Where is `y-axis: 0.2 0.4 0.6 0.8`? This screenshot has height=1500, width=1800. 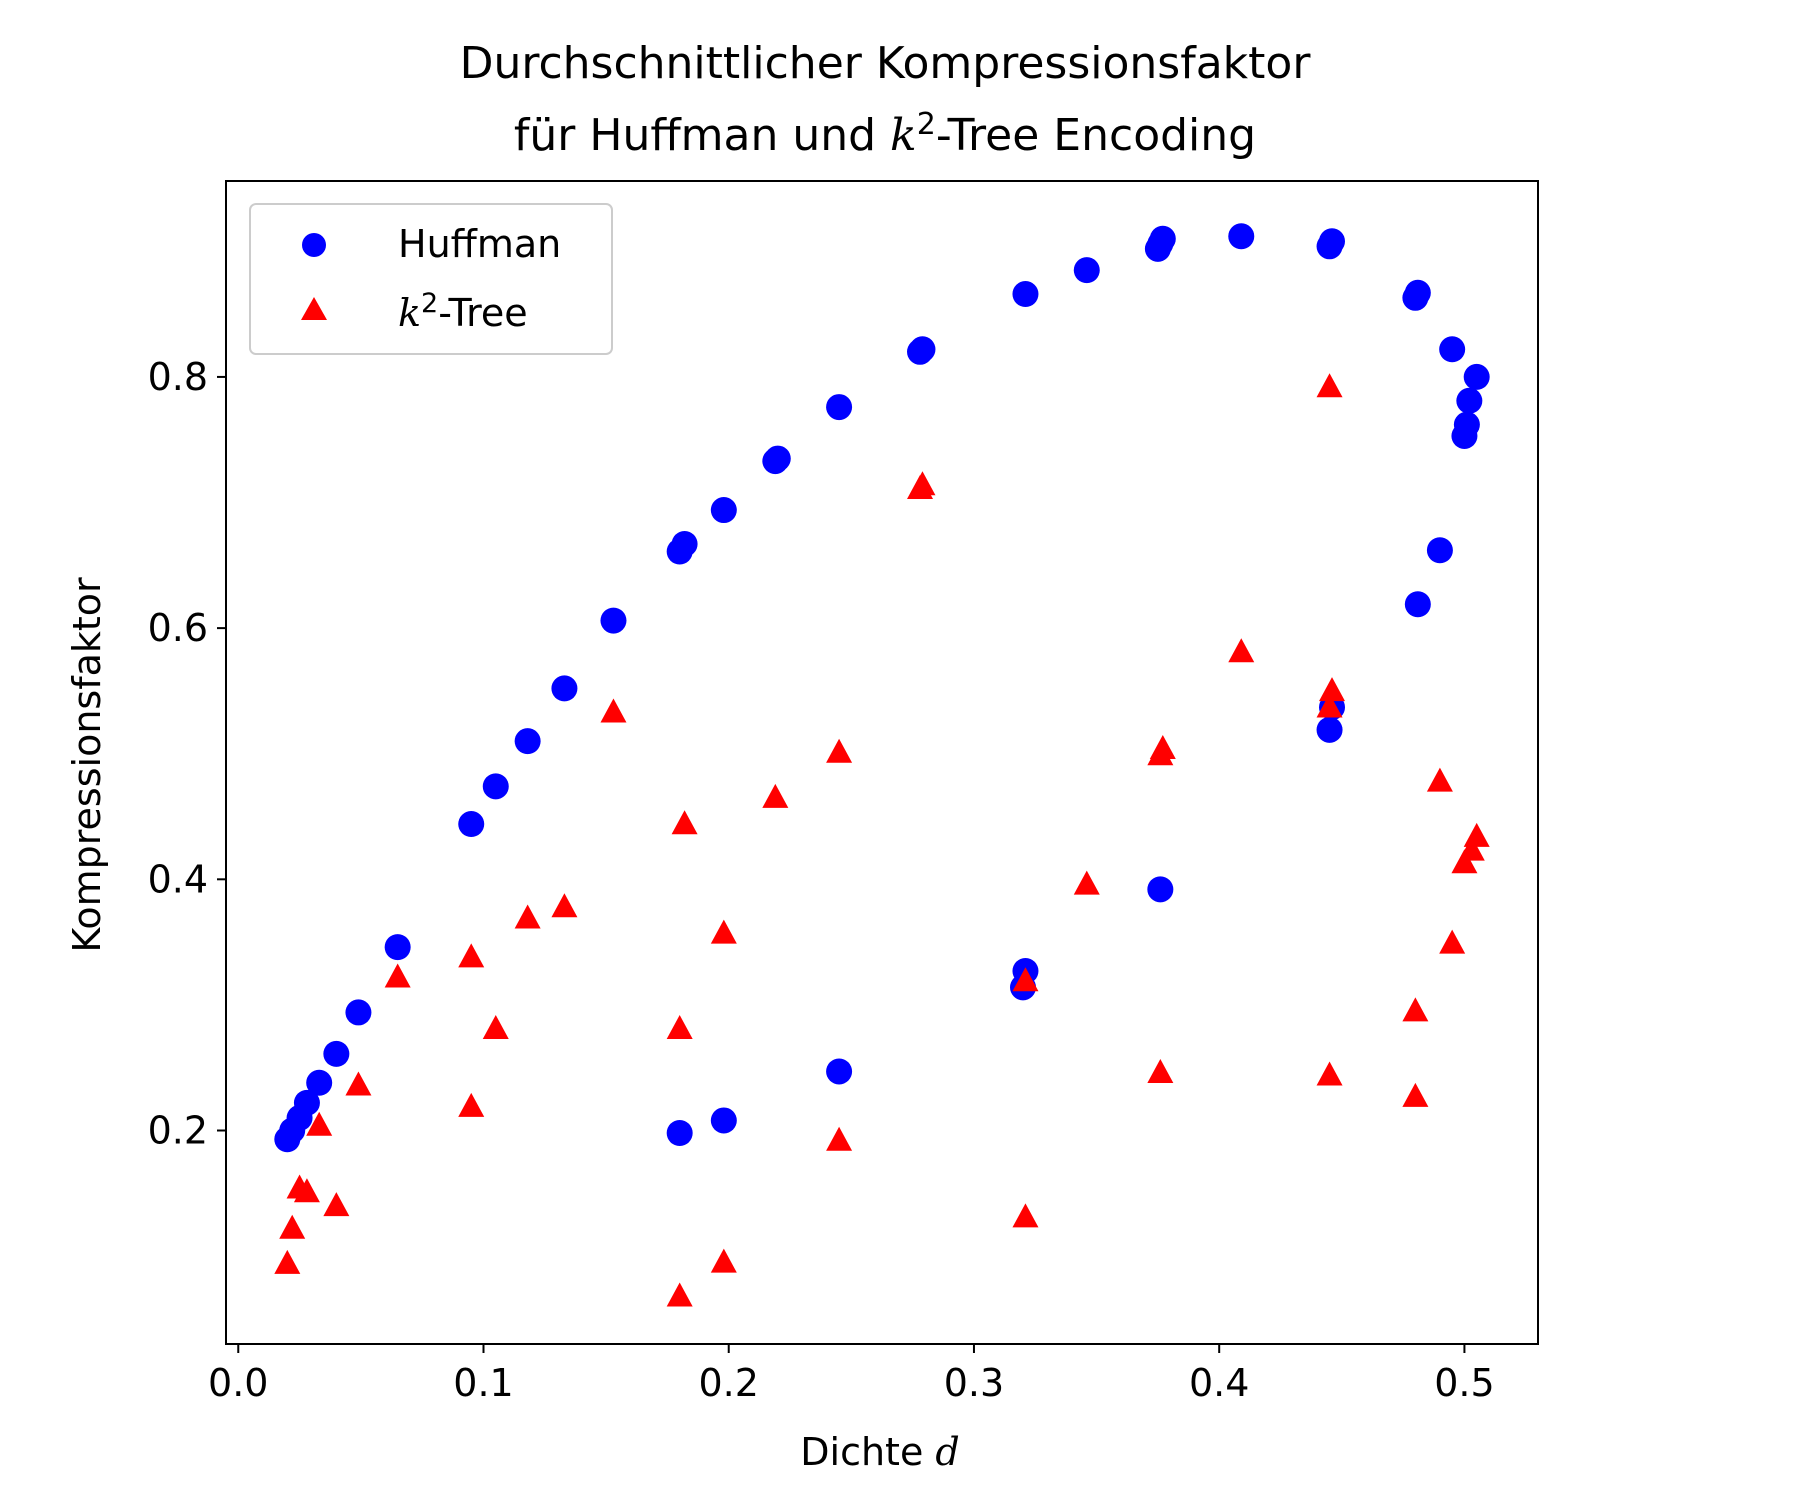 y-axis: 0.2 0.4 0.6 0.8 is located at coordinates (187, 753).